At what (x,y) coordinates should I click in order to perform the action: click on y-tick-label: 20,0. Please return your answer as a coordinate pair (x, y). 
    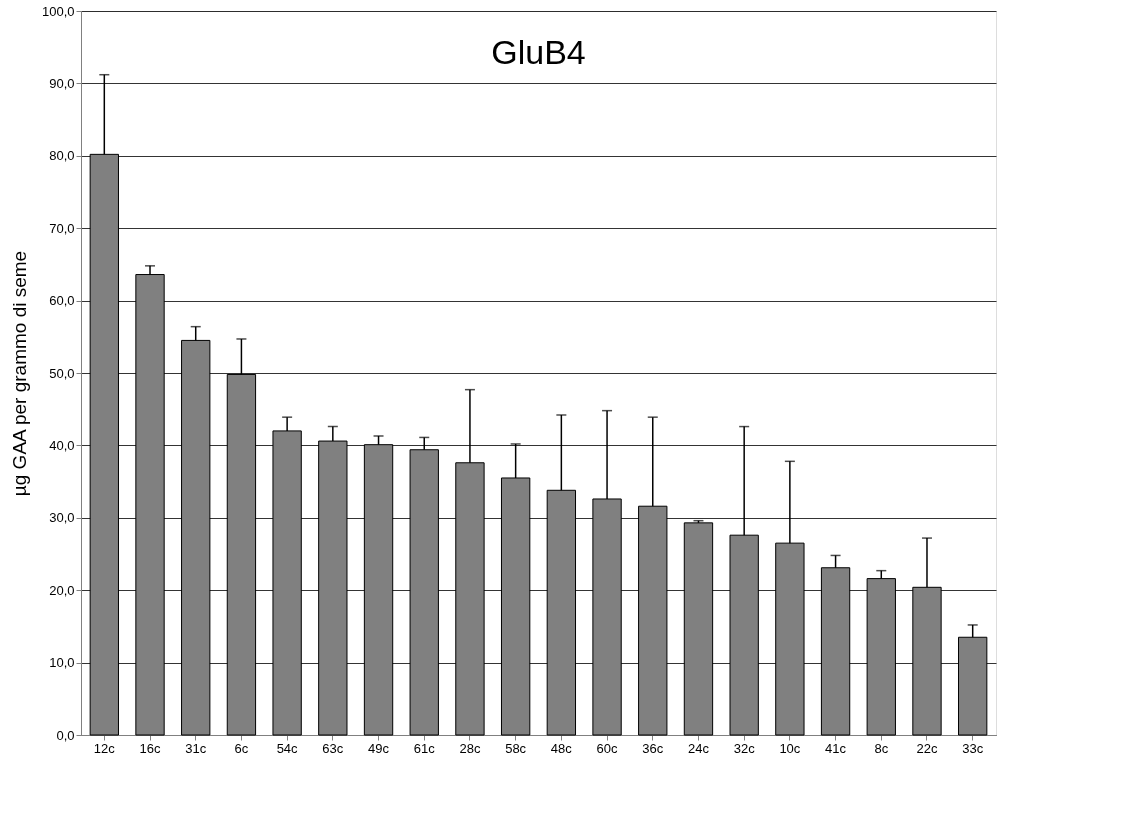
    Looking at the image, I should click on (62, 590).